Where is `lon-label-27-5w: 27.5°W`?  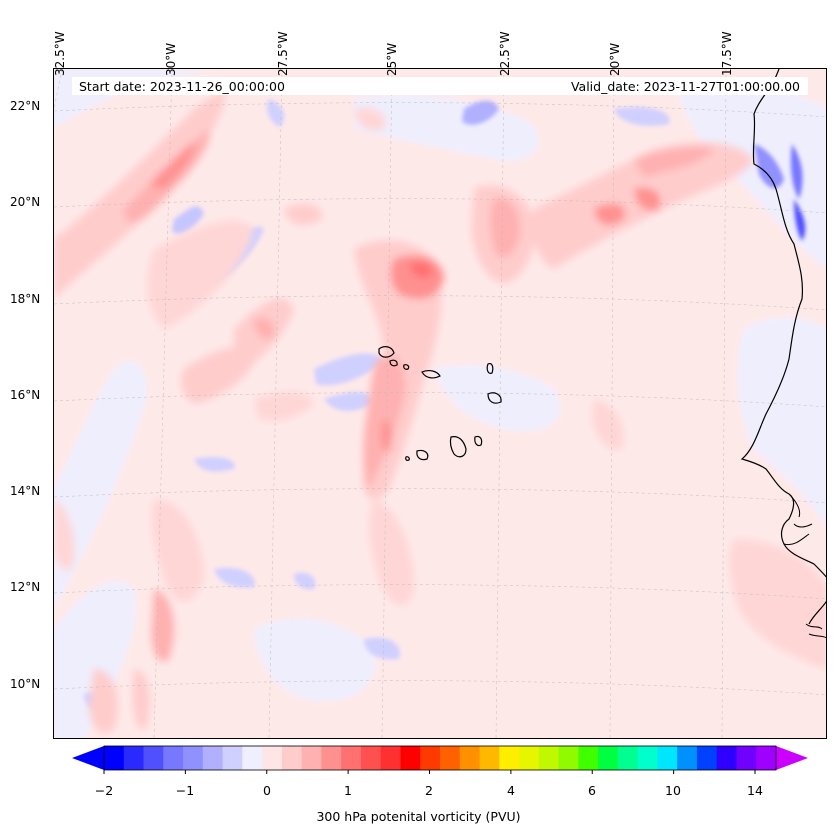 lon-label-27-5w: 27.5°W is located at coordinates (283, 53).